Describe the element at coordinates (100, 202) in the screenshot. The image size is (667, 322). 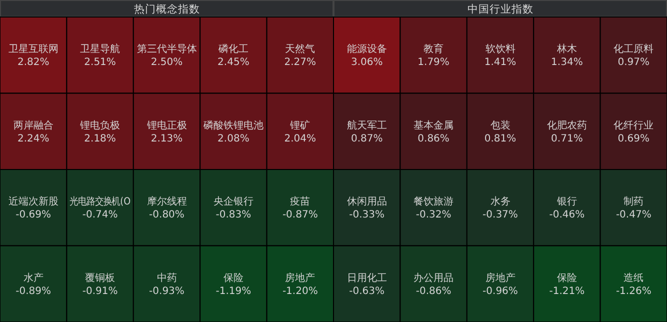
I see `category-label: 光电路交换机(O` at that location.